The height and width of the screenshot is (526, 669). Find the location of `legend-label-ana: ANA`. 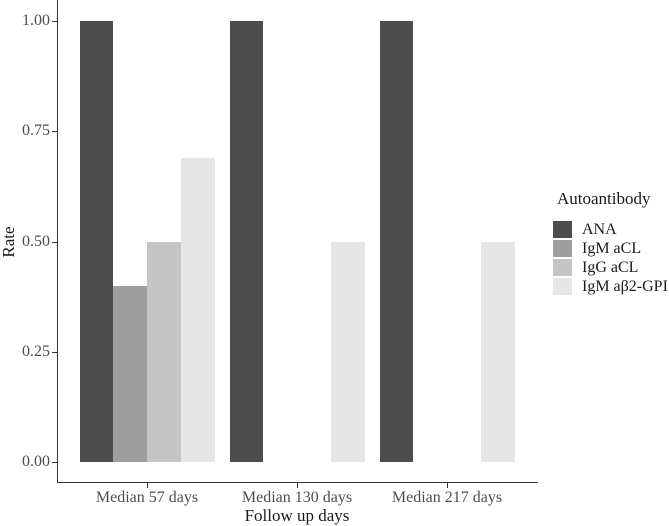

legend-label-ana: ANA is located at coordinates (599, 229).